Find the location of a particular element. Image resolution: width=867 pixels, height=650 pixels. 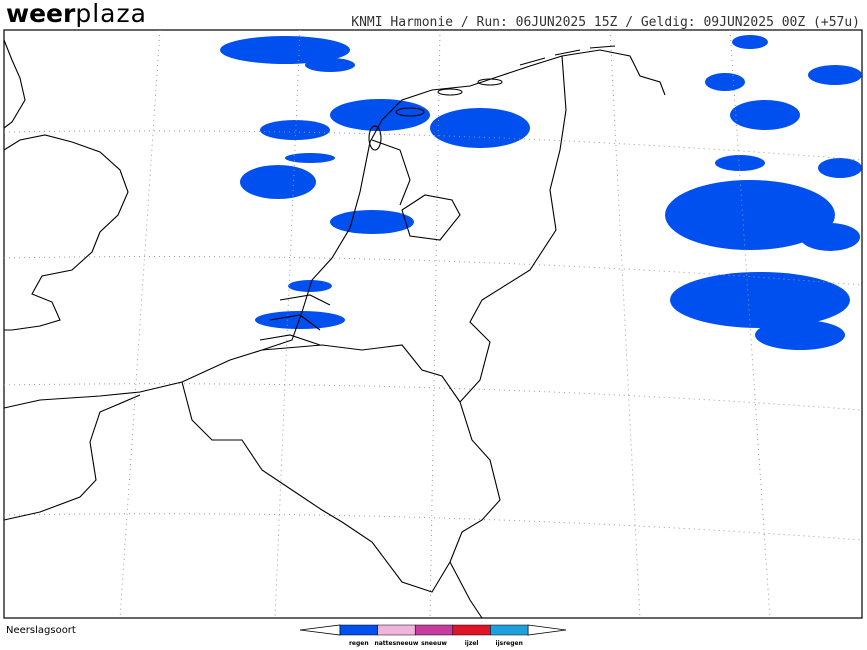

legend-label: regen is located at coordinates (359, 643).